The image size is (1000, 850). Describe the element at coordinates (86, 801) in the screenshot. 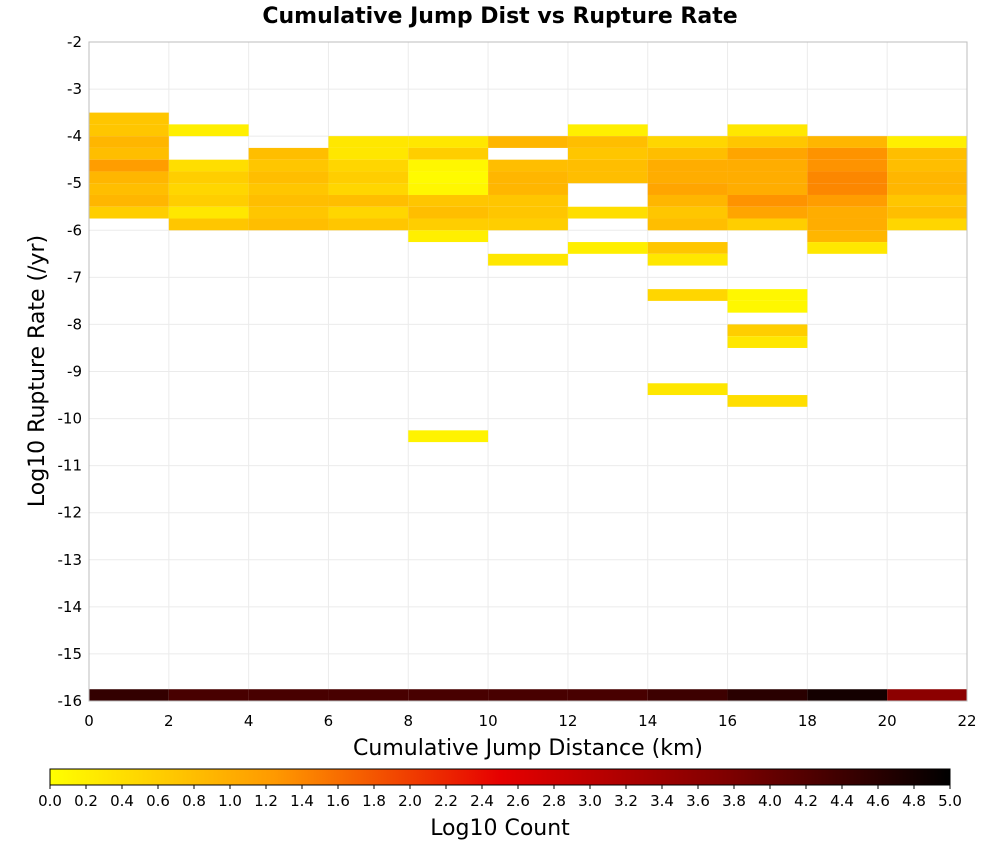

I see `colorbar-tick-label-1: 0.2` at that location.